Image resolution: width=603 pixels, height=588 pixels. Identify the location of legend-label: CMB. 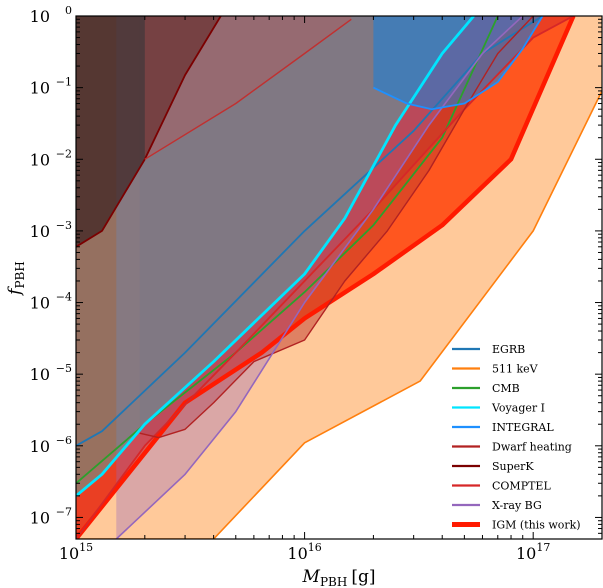
(506, 388).